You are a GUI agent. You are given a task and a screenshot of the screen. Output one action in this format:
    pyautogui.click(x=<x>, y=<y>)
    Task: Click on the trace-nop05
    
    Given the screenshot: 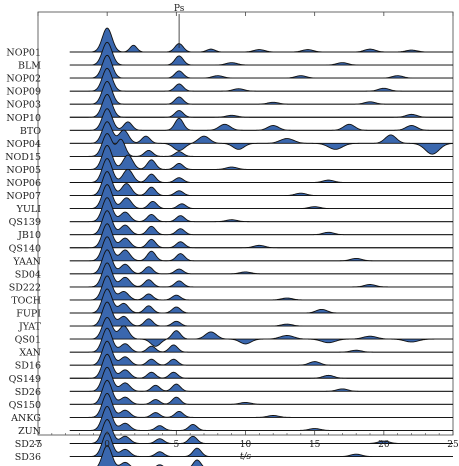 What is the action you would take?
    pyautogui.click(x=261, y=157)
    